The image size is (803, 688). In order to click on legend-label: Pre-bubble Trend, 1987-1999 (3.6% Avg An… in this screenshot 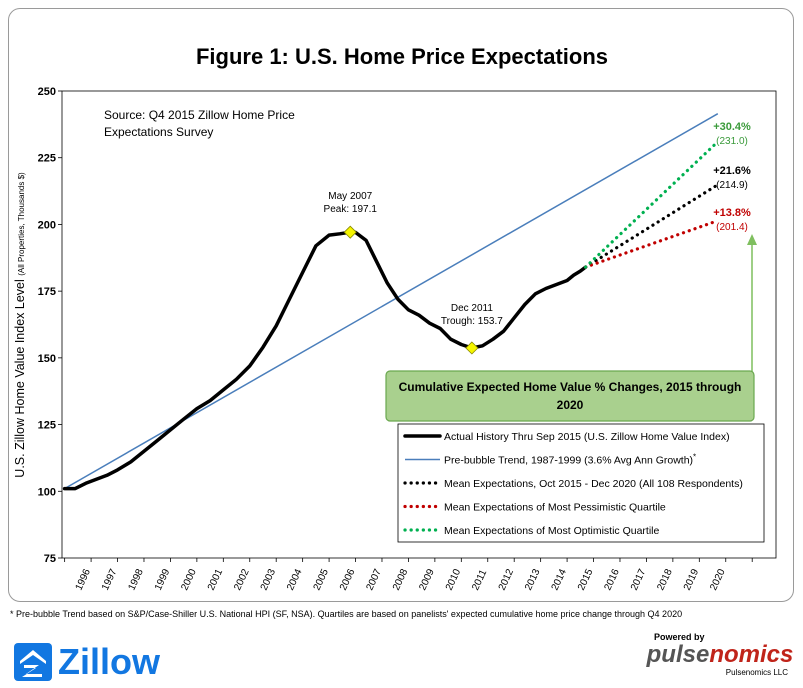, I will do `click(570, 460)`.